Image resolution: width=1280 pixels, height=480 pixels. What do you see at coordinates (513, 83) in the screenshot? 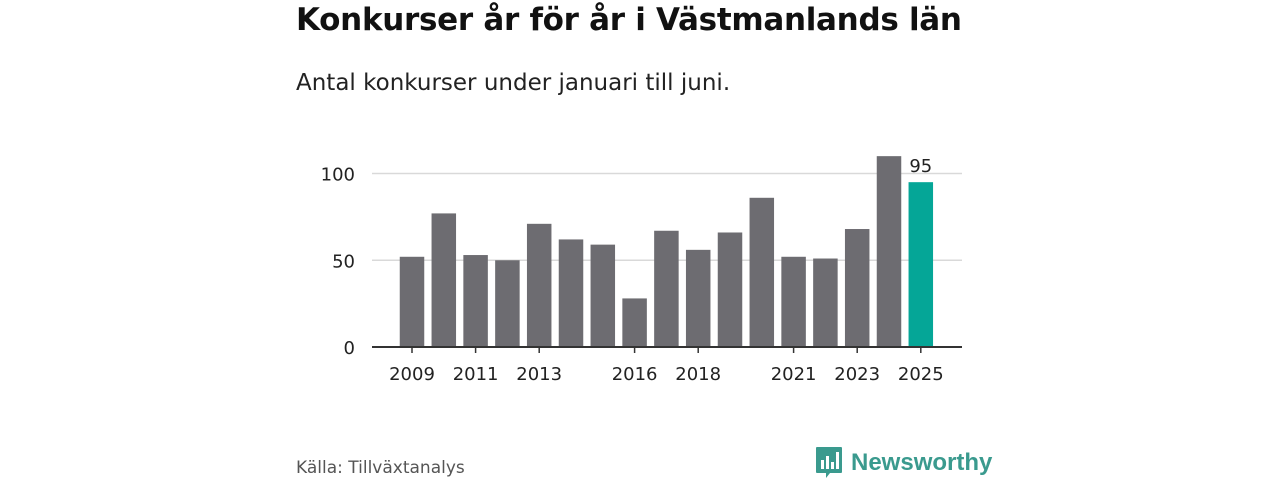
I see `chart-subtitle: Antal konkurser under januari till juni.` at bounding box center [513, 83].